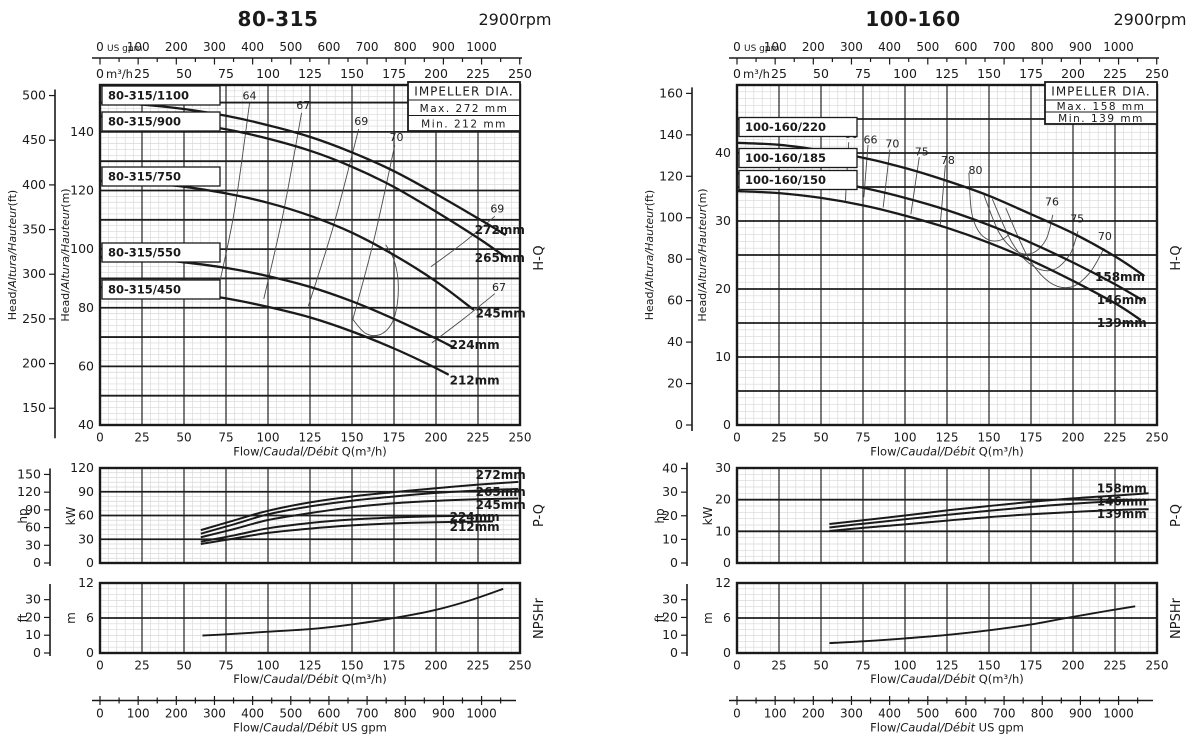 This screenshot has height=745, width=1200. I want to click on power-curve-label: 272mm, so click(501, 475).